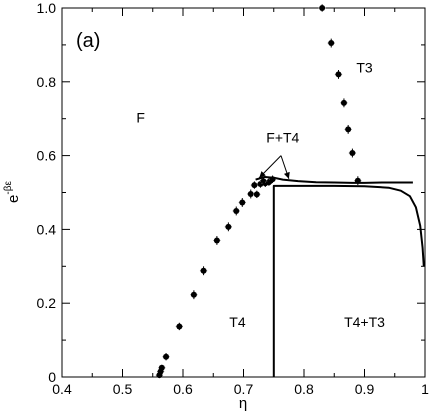 The height and width of the screenshot is (414, 436). What do you see at coordinates (52, 377) in the screenshot?
I see `y-tick-label: 0` at bounding box center [52, 377].